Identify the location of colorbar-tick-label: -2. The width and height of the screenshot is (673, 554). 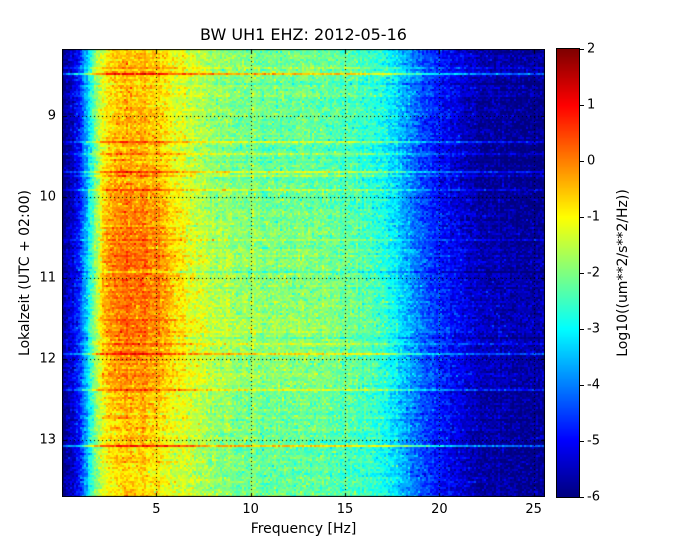
(593, 273).